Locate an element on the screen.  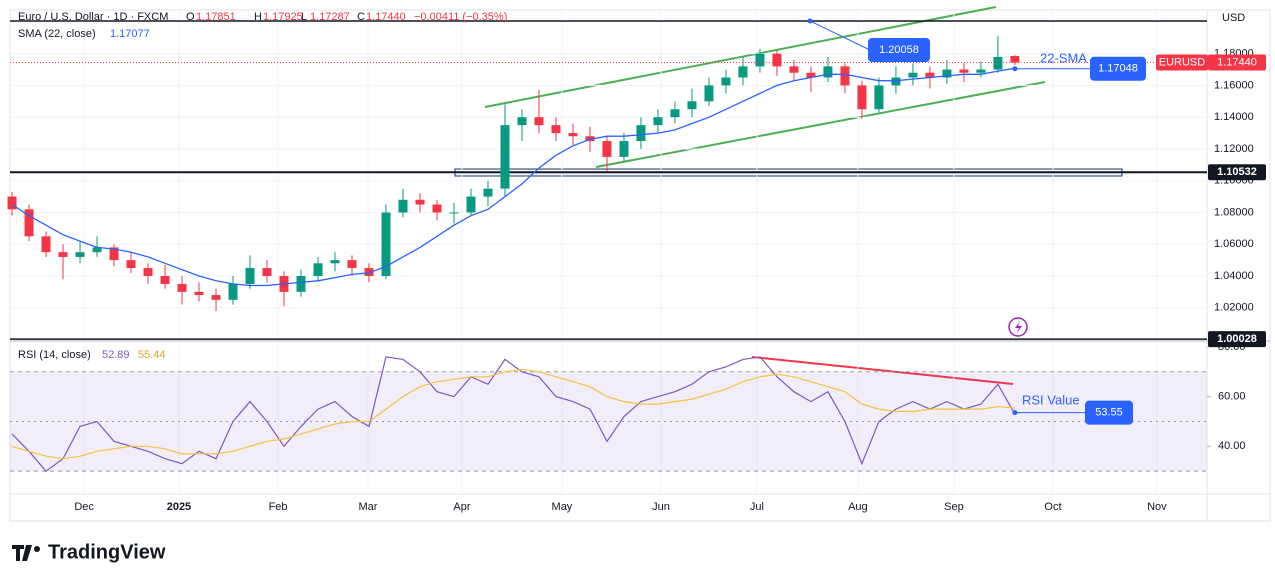
ohlc-label: L is located at coordinates (304, 17).